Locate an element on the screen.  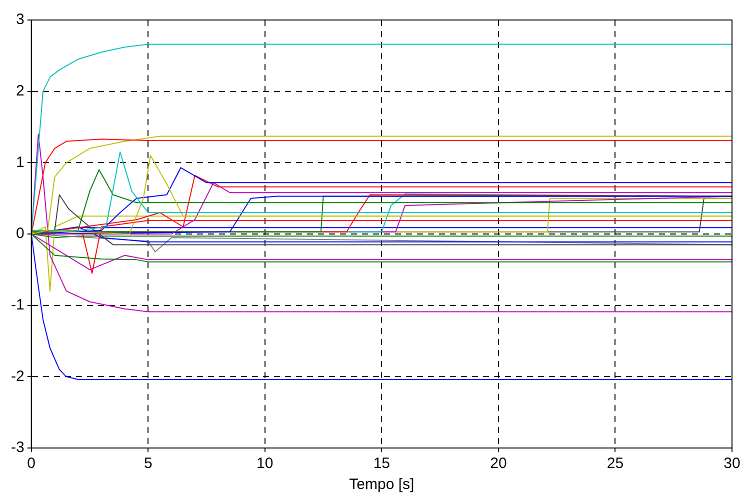
x-tick-label: 10 is located at coordinates (265, 463).